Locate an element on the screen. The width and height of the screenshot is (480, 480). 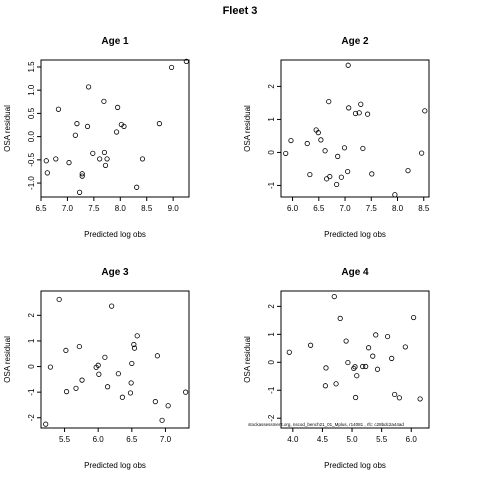
y-tick-label: -2 is located at coordinates (271, 418).